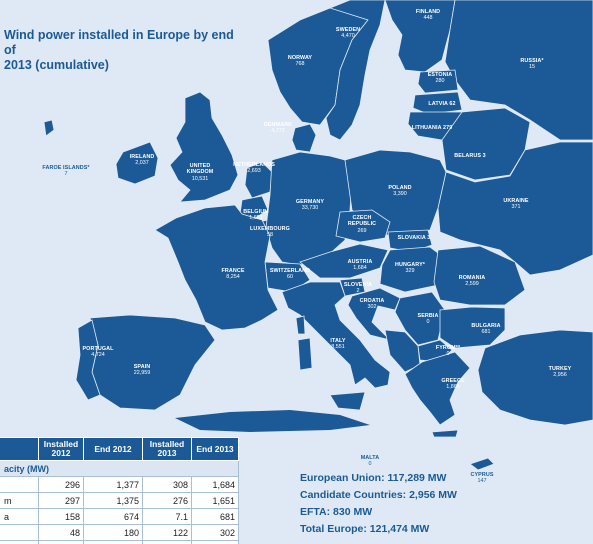 This screenshot has width=593, height=544. I want to click on austria-shape, so click(344, 261).